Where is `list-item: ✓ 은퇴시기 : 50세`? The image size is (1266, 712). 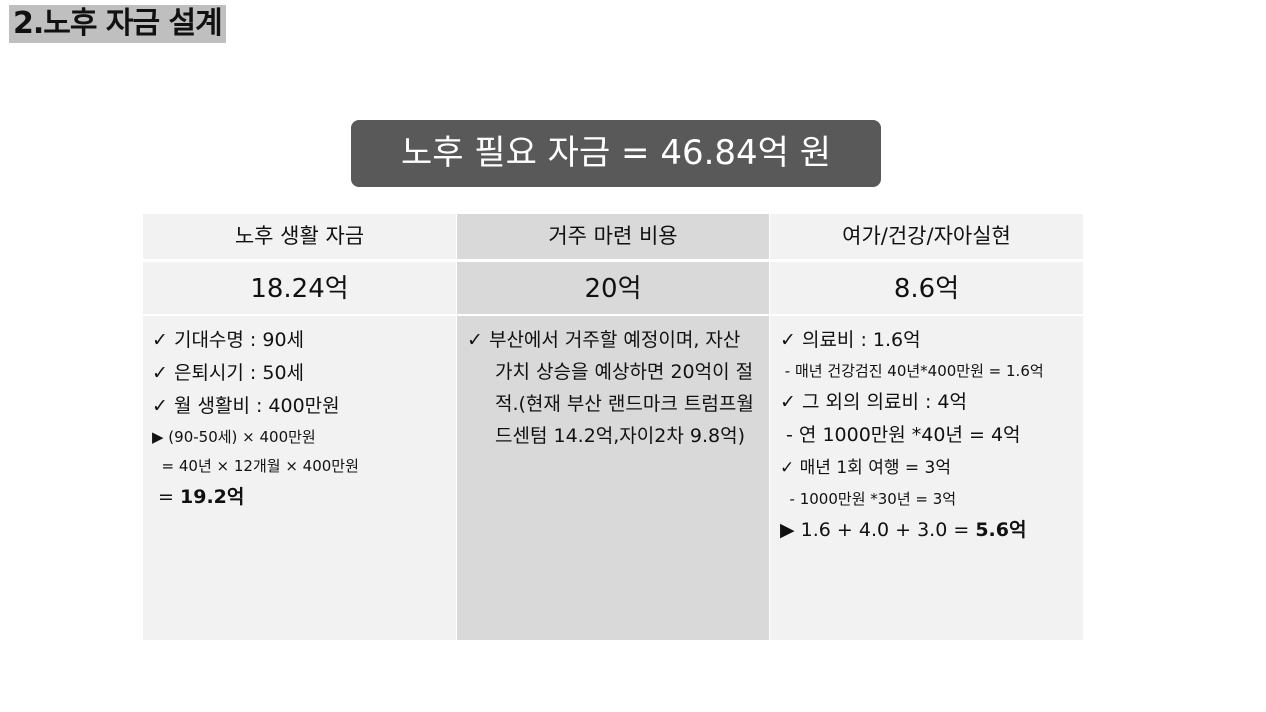 list-item: ✓ 은퇴시기 : 50세 is located at coordinates (228, 373).